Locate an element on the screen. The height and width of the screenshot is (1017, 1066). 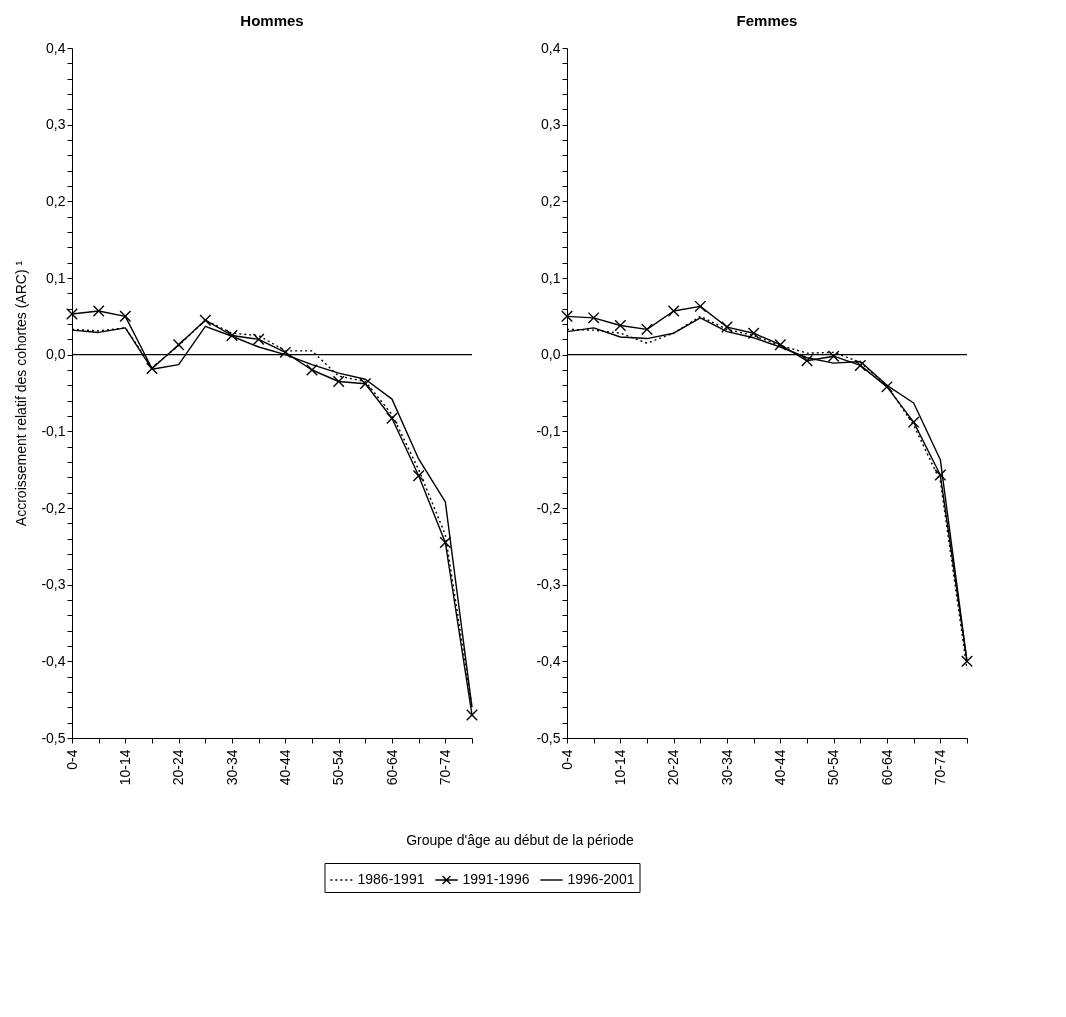
y-axis-title: Accroissement relatif des cohortes (ARC) ¹ is located at coordinates (21, 393).